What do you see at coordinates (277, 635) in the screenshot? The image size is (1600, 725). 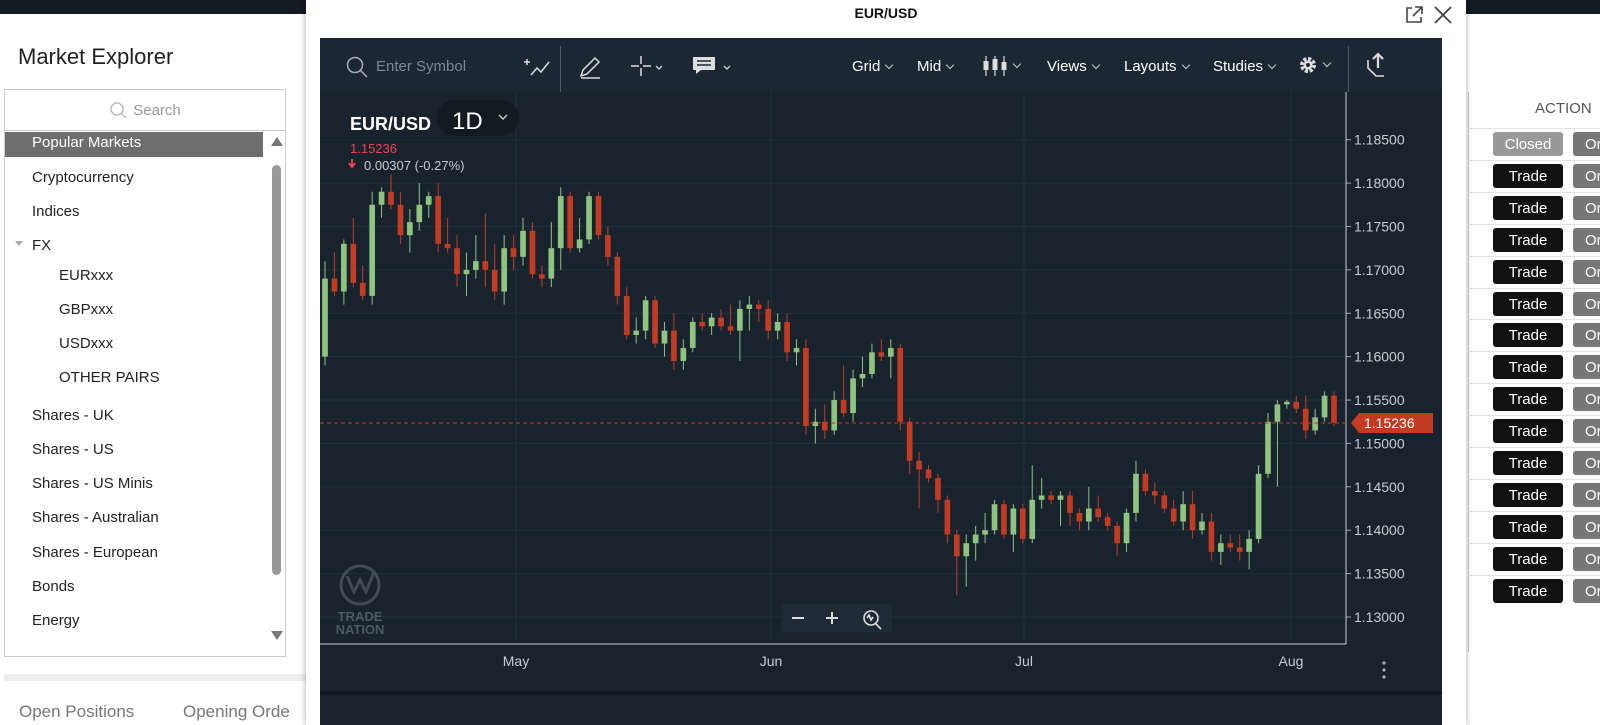 I see `scroll-down-arrow-icon` at bounding box center [277, 635].